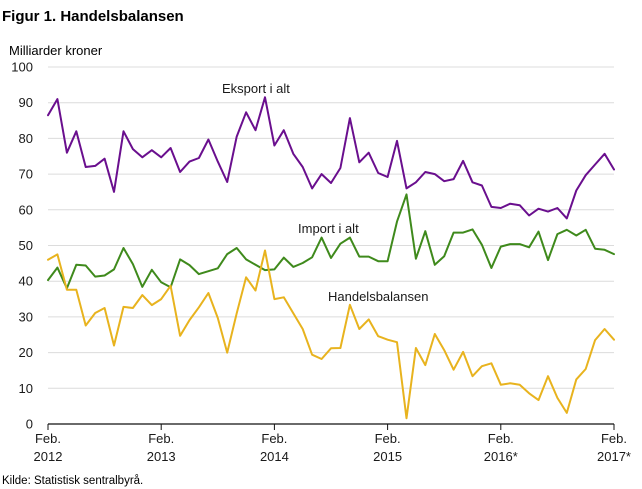  What do you see at coordinates (161, 456) in the screenshot?
I see `x-tick-label-year: 2013` at bounding box center [161, 456].